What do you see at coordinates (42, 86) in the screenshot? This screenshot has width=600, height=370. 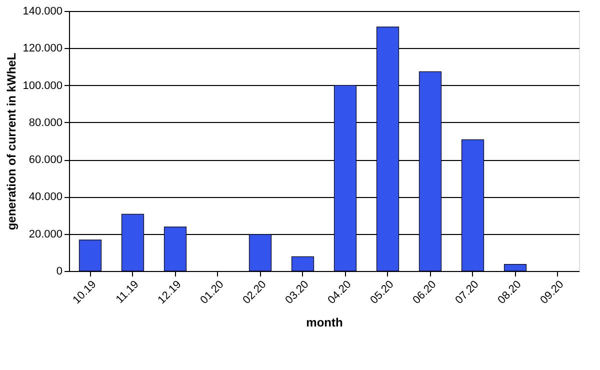 I see `y-tick-label: 100.000` at bounding box center [42, 86].